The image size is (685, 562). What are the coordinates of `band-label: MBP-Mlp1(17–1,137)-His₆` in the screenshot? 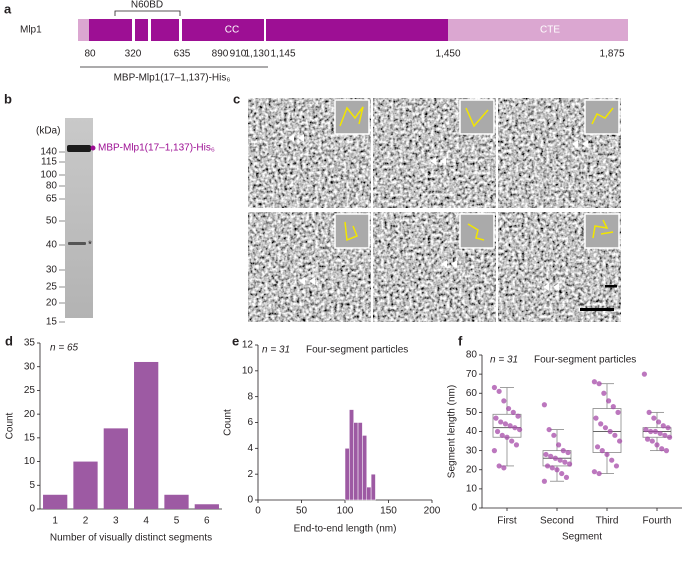 It's located at (156, 148).